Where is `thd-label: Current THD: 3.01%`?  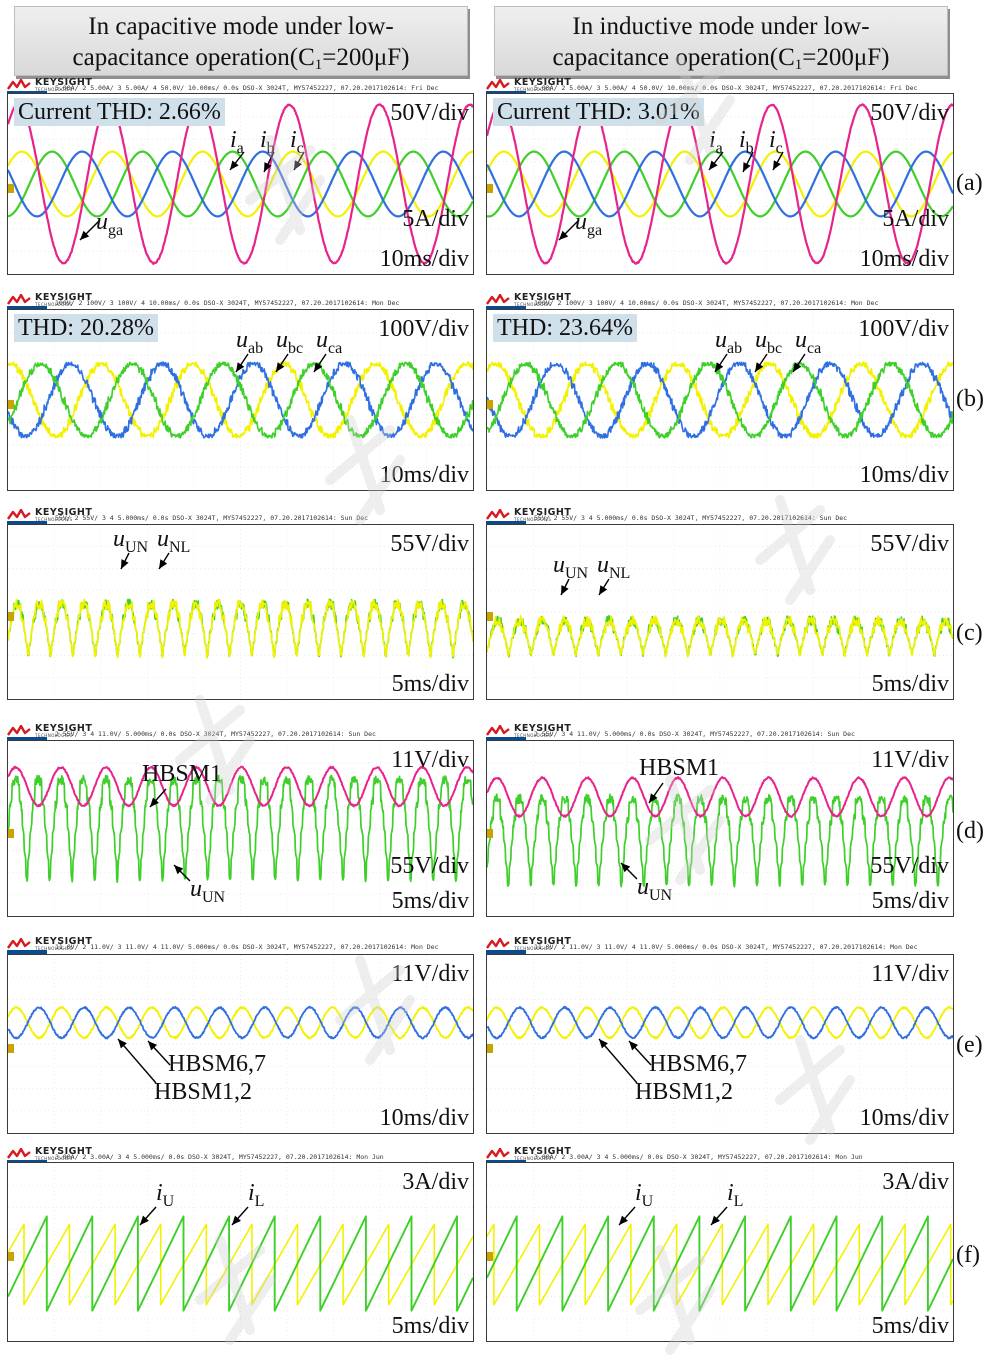
thd-label: Current THD: 3.01% is located at coordinates (598, 112).